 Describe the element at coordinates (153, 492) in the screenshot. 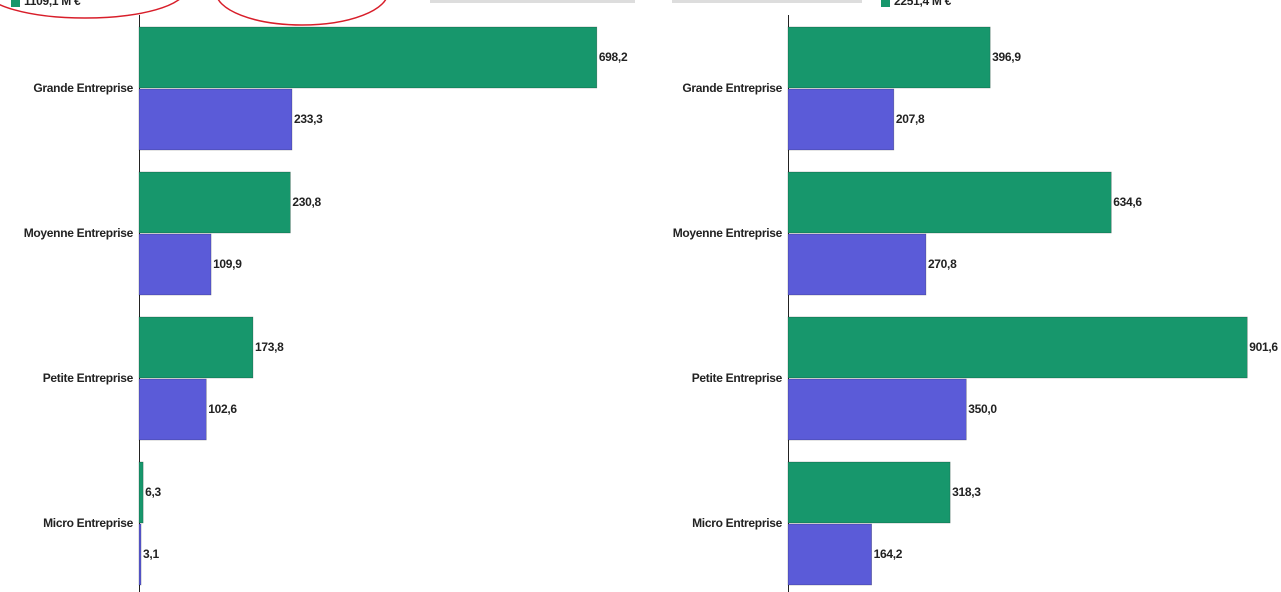

I see `value-label: 6,3` at that location.